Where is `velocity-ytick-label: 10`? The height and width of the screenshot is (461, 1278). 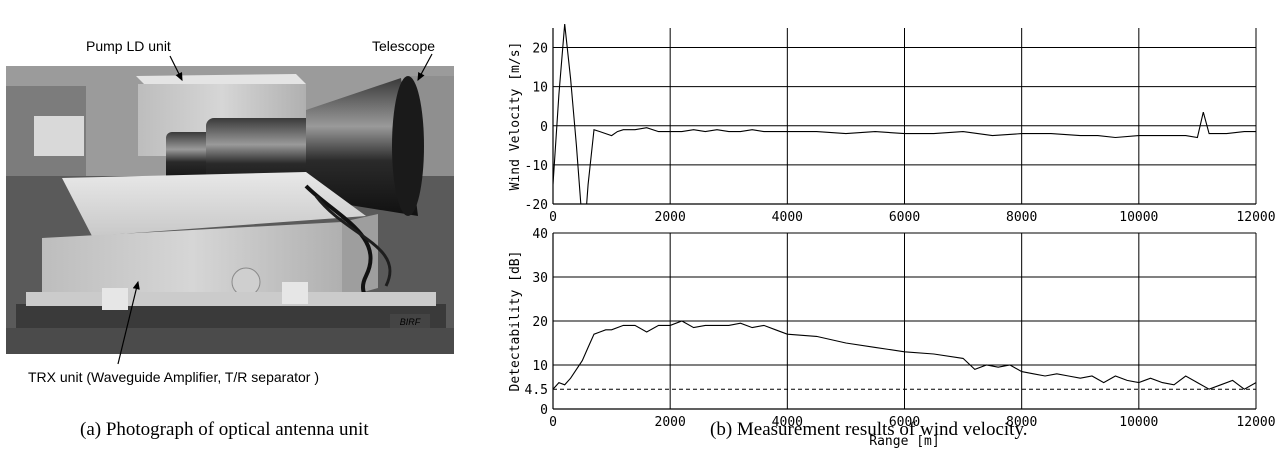 velocity-ytick-label: 10 is located at coordinates (540, 88).